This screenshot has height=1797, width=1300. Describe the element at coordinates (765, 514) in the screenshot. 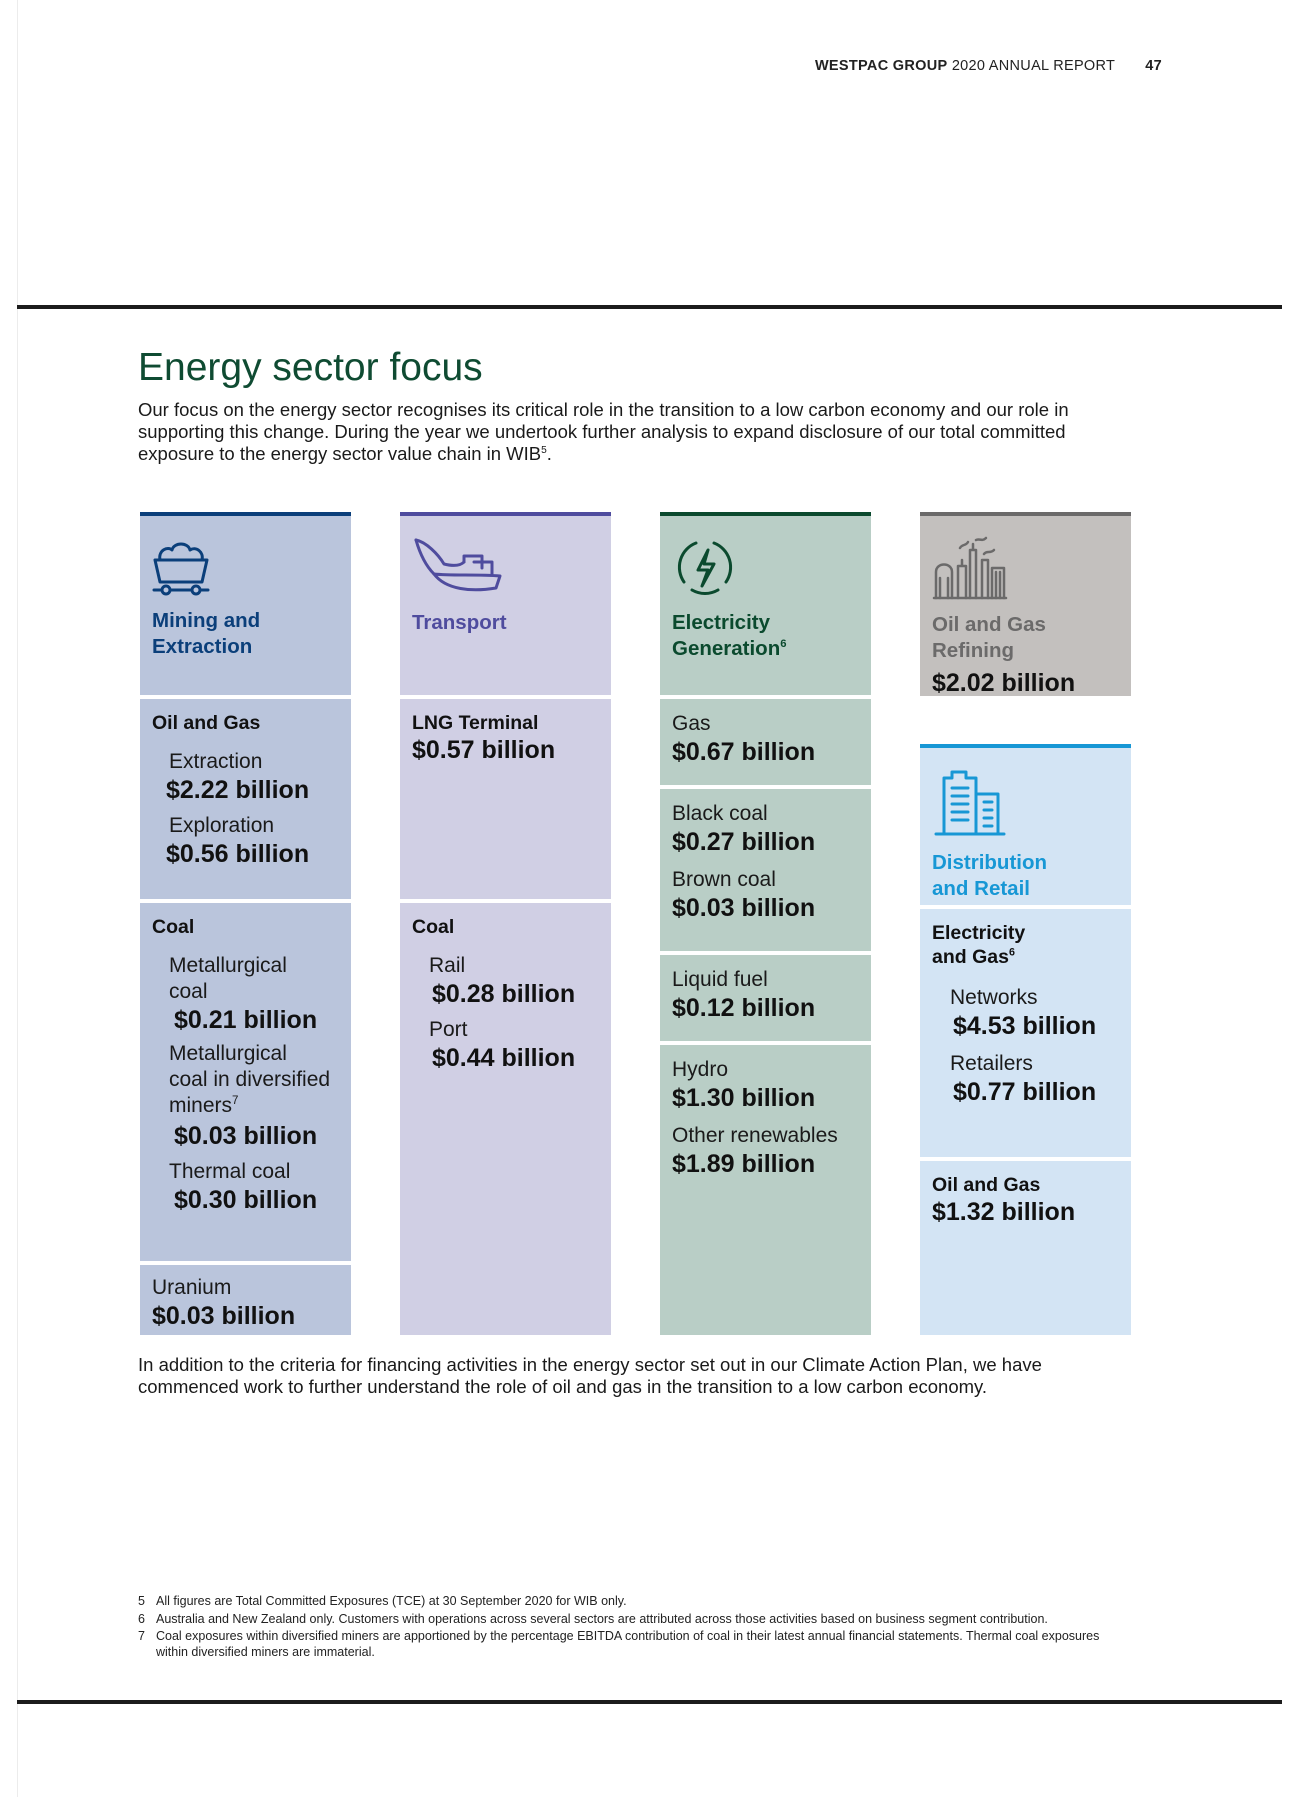

I see `electricity-column-bar` at that location.